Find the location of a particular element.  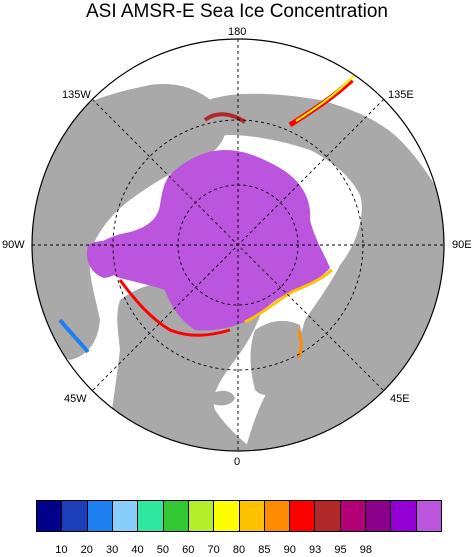

legend-tick-label: 80 is located at coordinates (239, 550).